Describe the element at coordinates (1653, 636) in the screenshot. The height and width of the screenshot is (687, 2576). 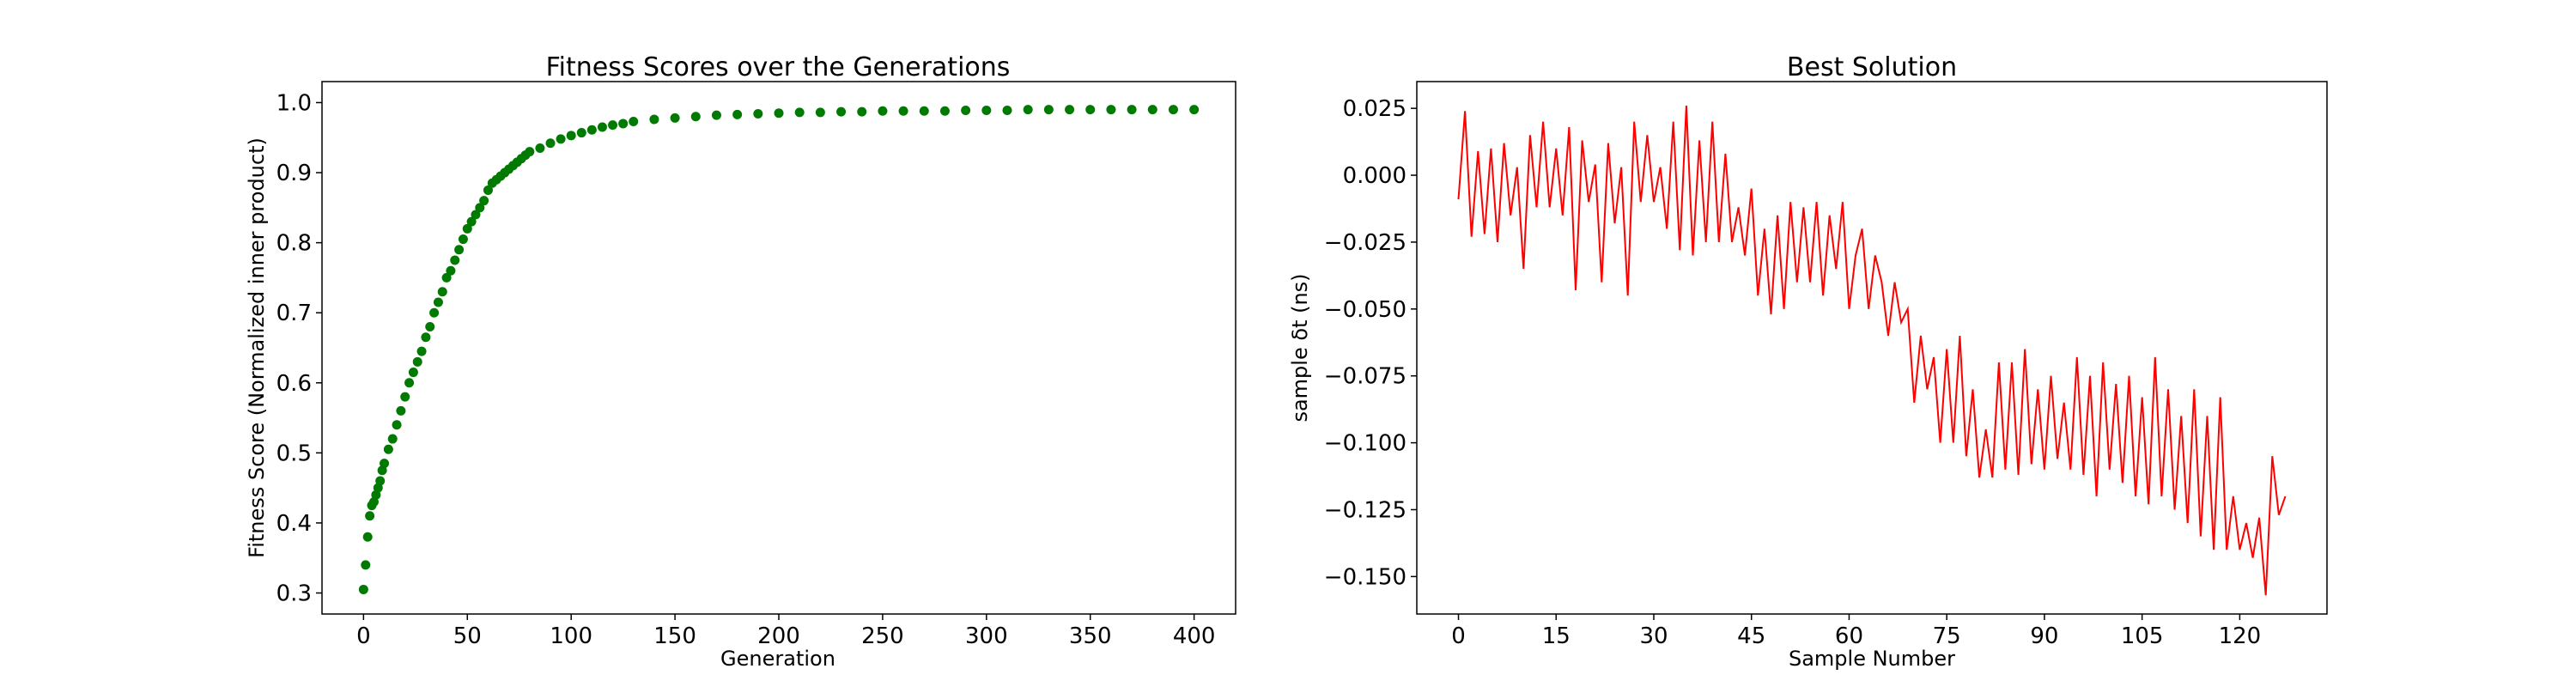
I see `best-solution-x-tick-label: 30` at that location.